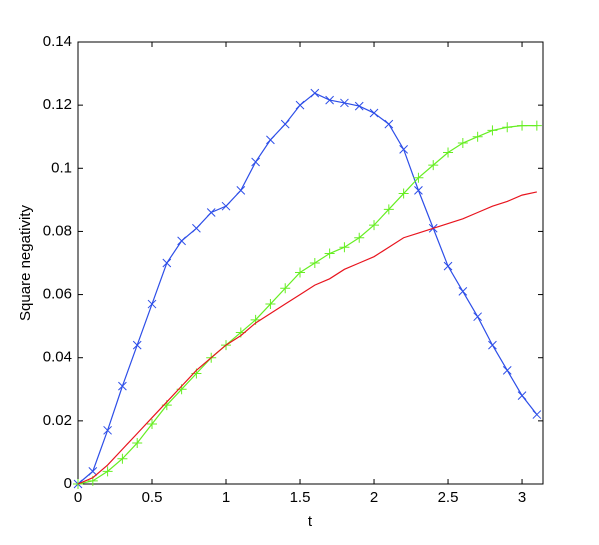 The image size is (599, 545). Describe the element at coordinates (300, 497) in the screenshot. I see `x-tick-label: 1.5` at that location.